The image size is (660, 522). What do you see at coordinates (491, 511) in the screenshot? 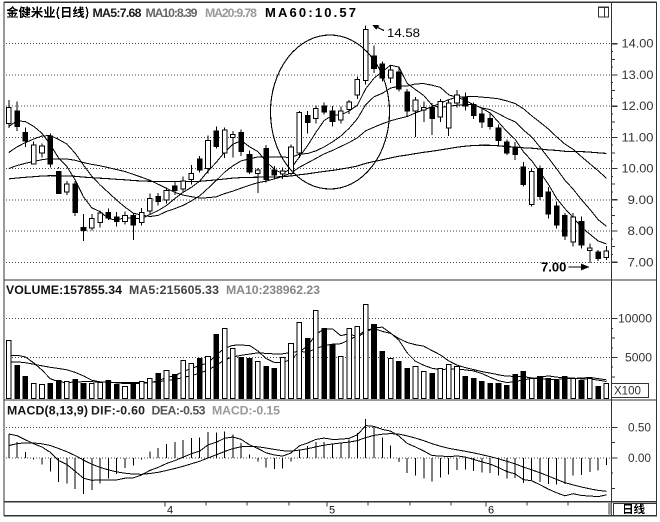
I see `svg-text: 6` at bounding box center [491, 511].